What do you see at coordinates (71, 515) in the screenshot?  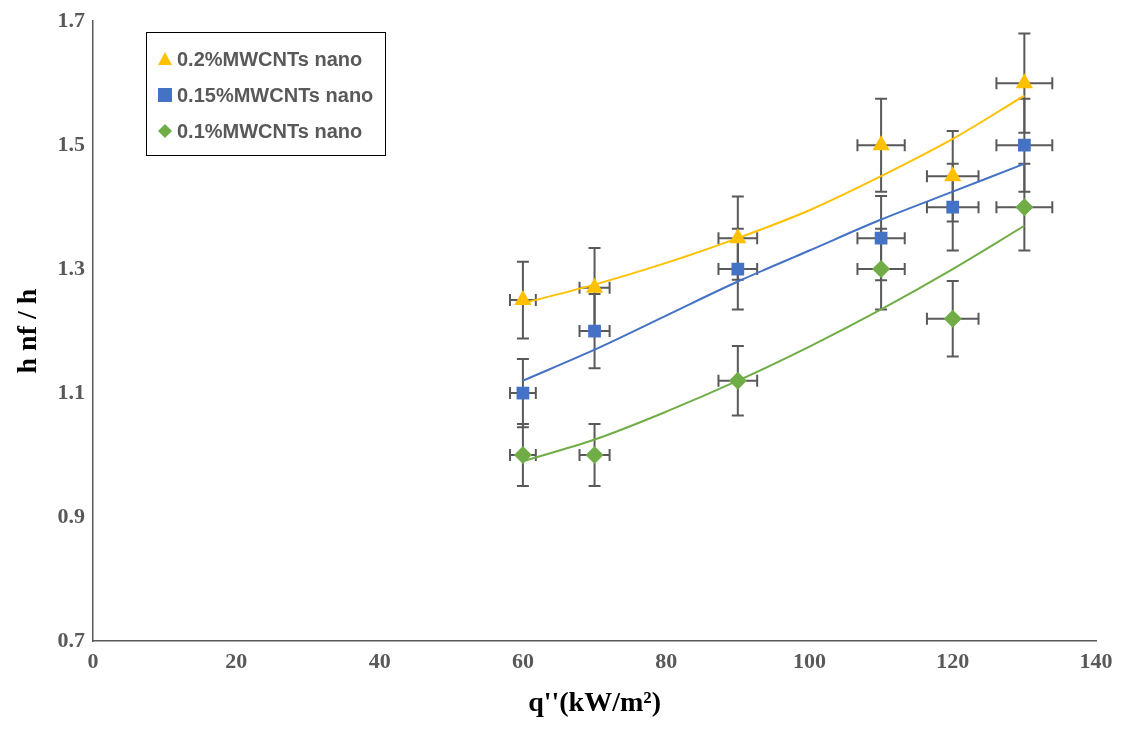 I see `y-tick-label: 0.9` at bounding box center [71, 515].